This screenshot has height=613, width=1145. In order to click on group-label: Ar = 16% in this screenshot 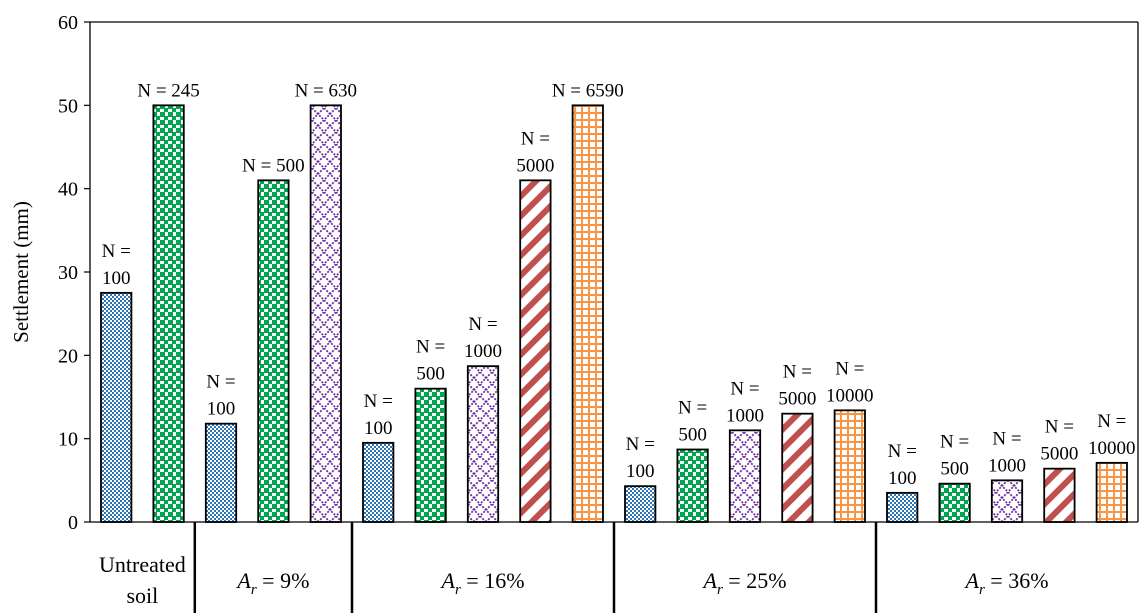, I will do `click(481, 583)`.